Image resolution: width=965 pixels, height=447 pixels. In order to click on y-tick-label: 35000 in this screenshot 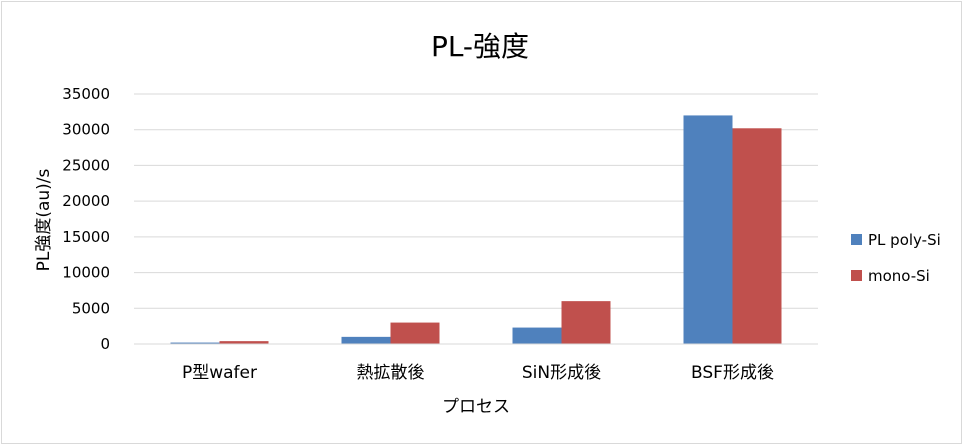, I will do `click(86, 94)`.